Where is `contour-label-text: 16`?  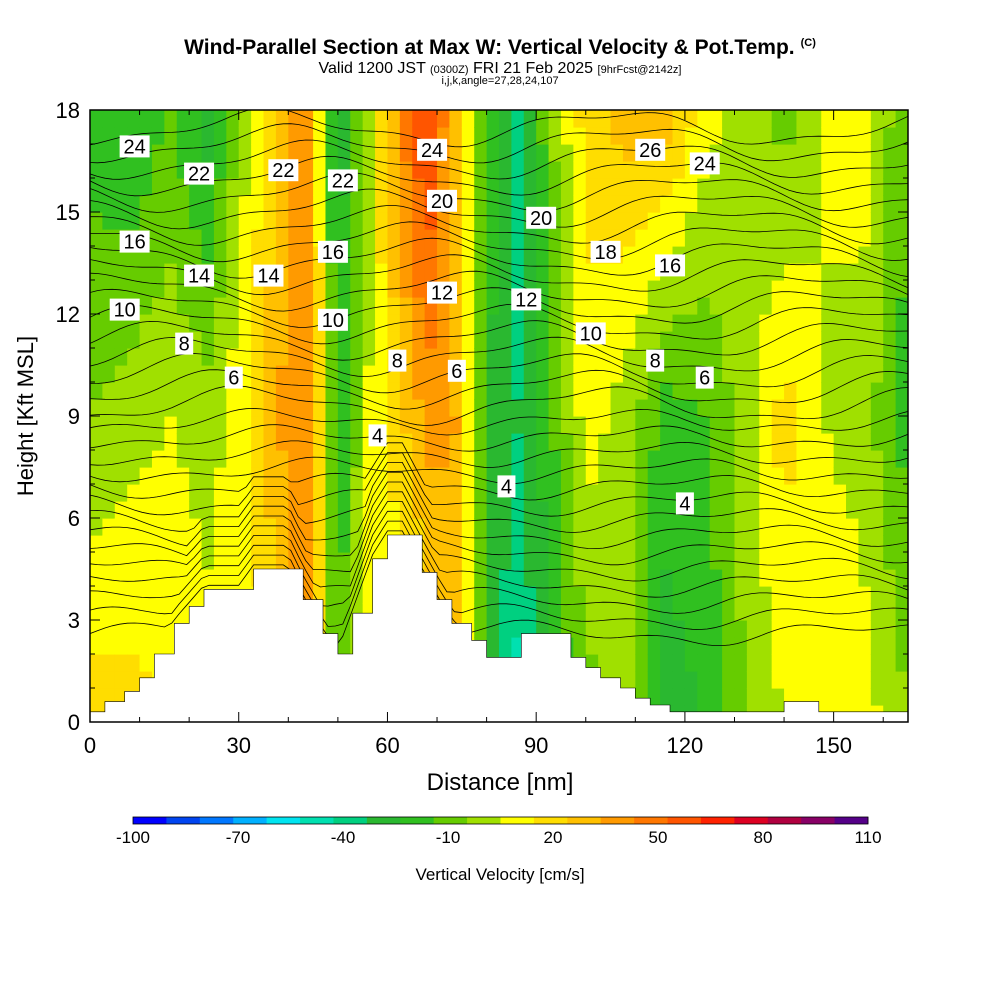 contour-label-text: 16 is located at coordinates (670, 266).